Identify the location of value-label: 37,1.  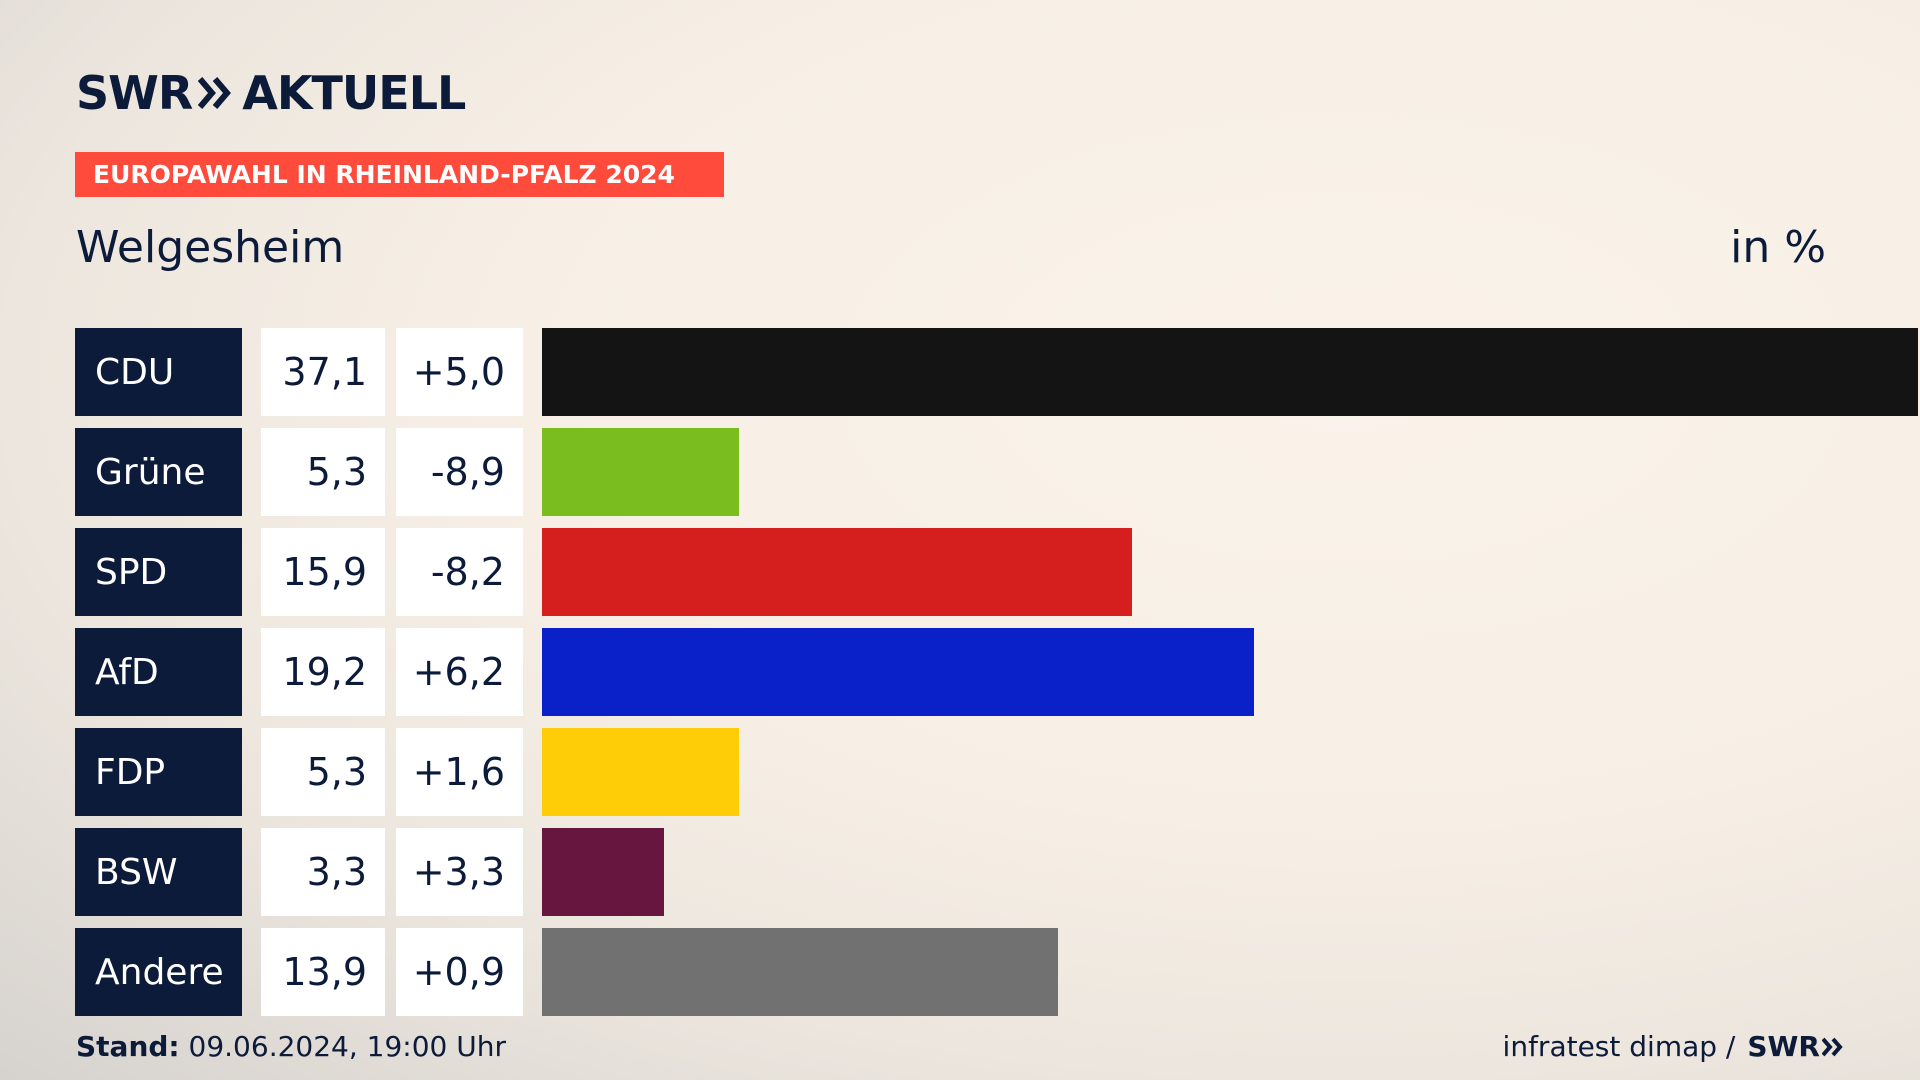
(323, 372).